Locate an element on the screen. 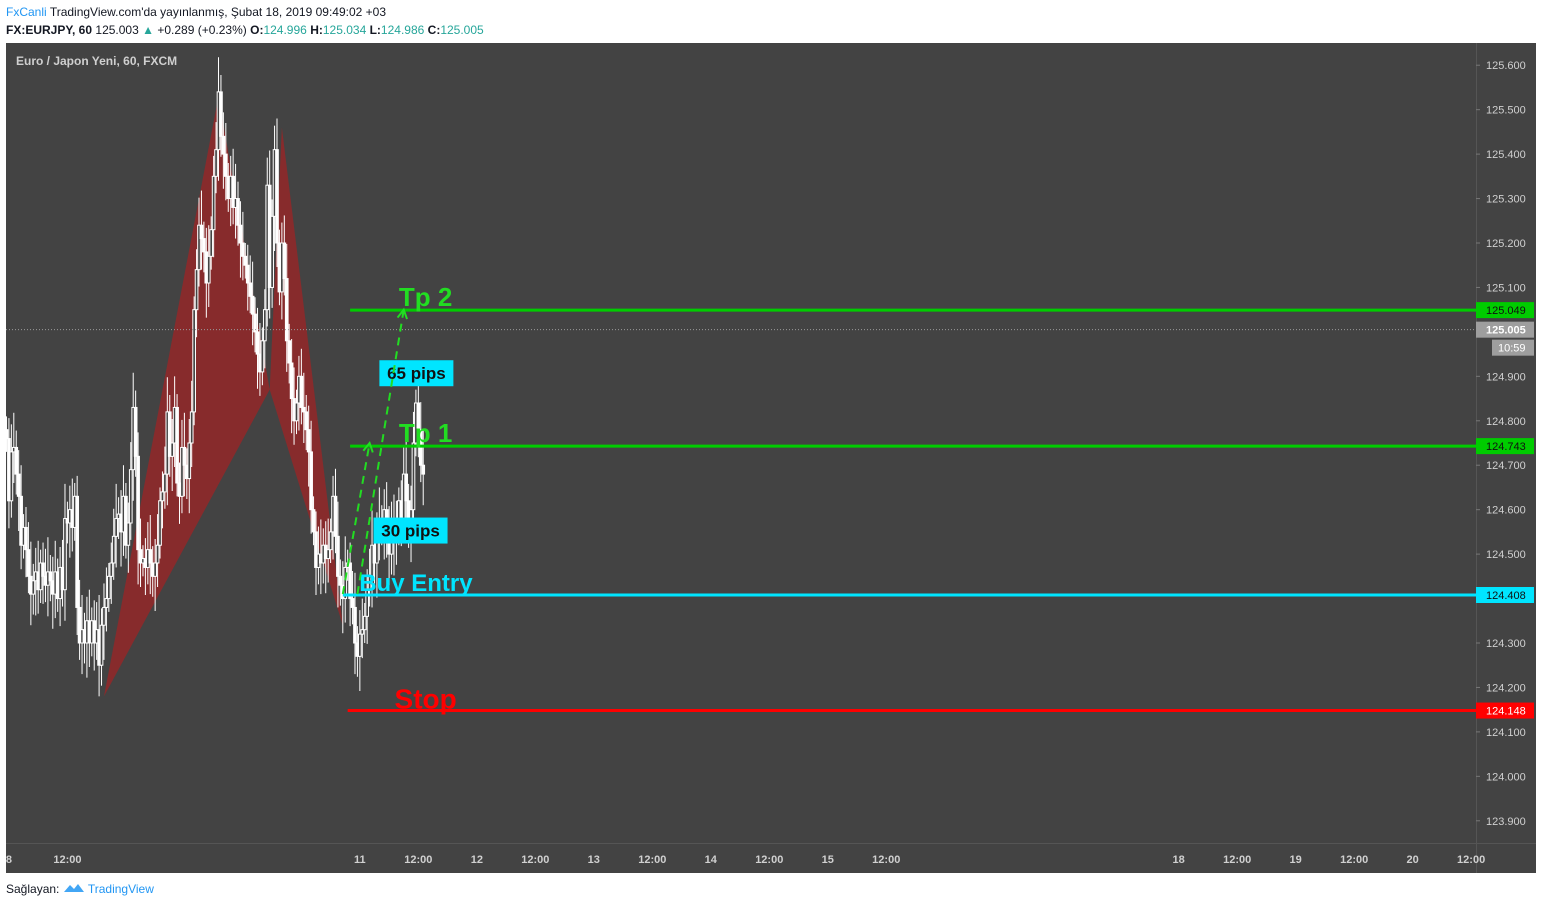  open-value: 124.996 is located at coordinates (285, 30).